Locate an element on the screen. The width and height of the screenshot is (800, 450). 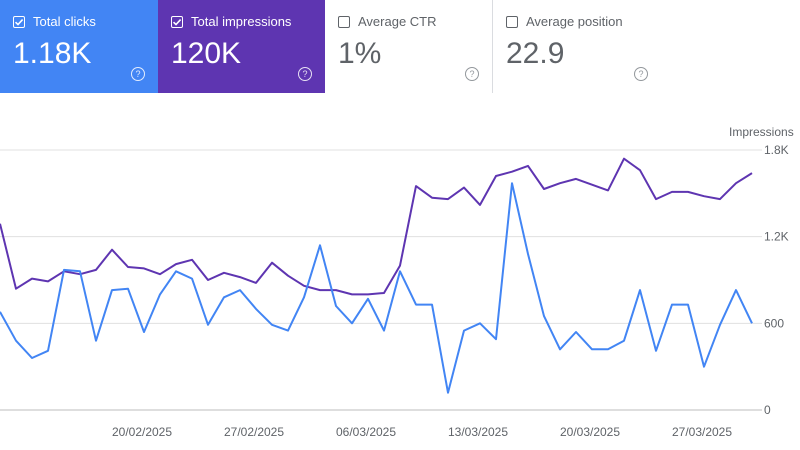
x-tick-label: 27/02/2025 is located at coordinates (254, 432).